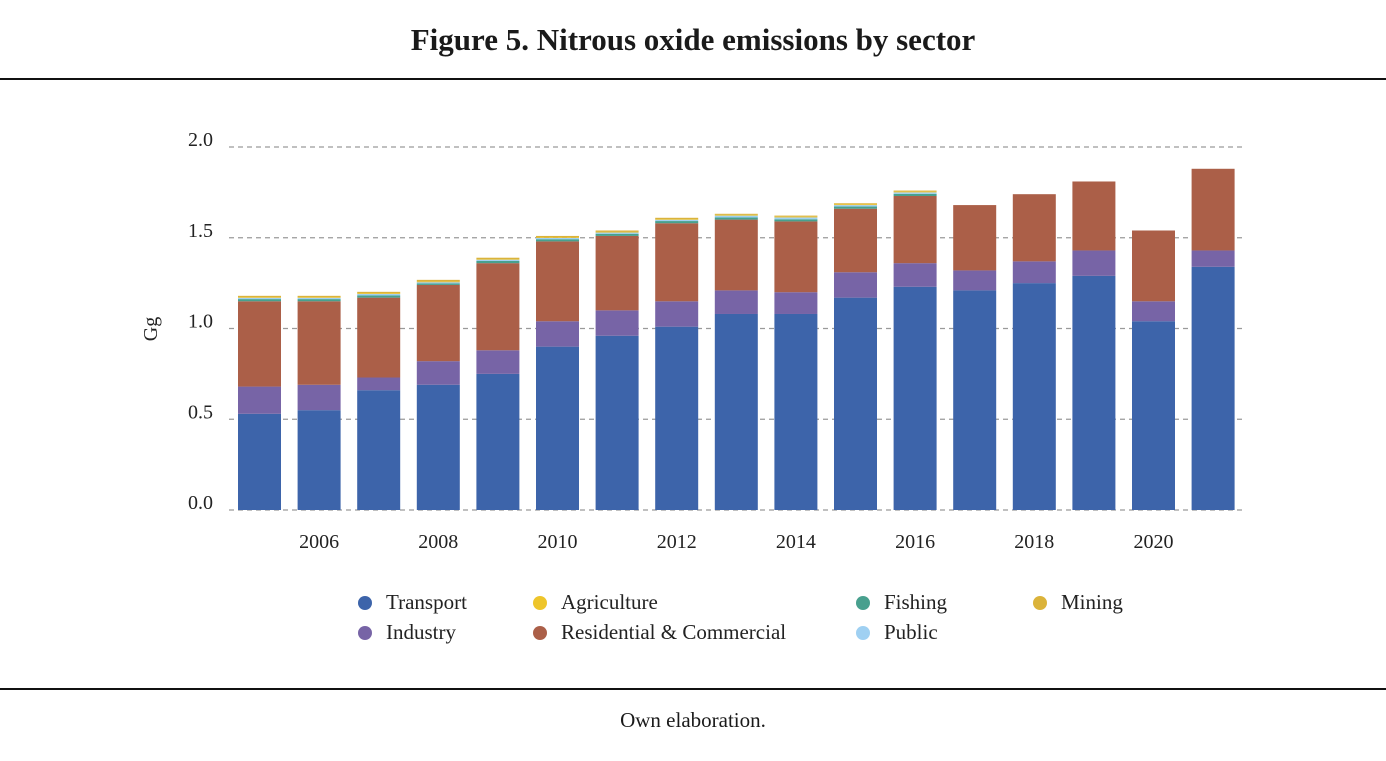 This screenshot has width=1386, height=761. Describe the element at coordinates (796, 362) in the screenshot. I see `bar-stack-2014` at that location.